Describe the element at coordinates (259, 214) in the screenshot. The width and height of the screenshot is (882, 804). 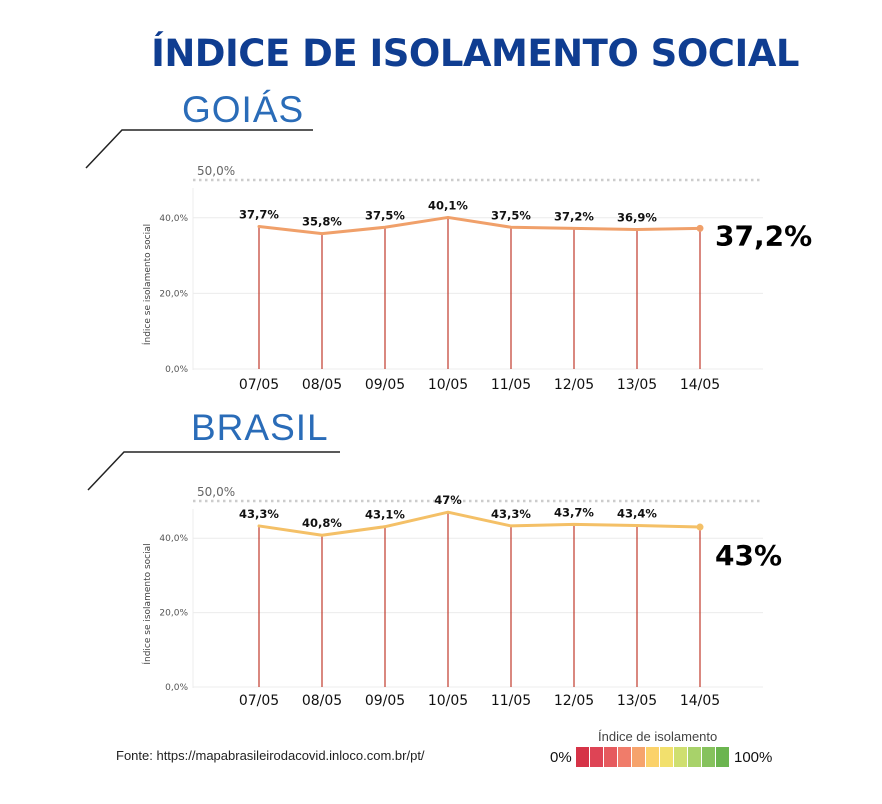
I see `data-label: 37,7%` at that location.